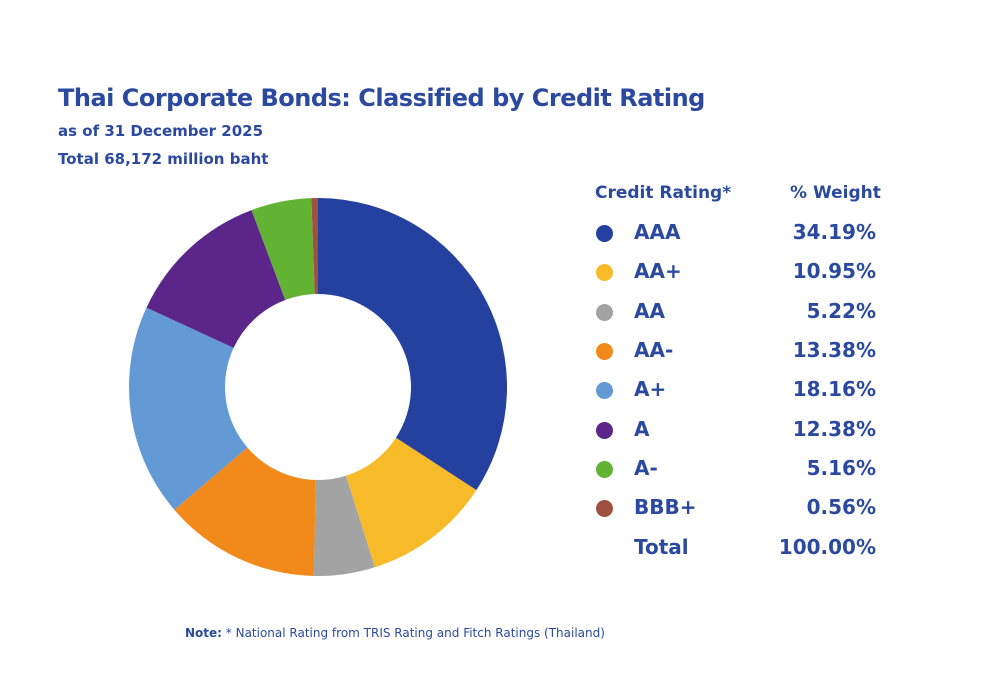  I want to click on legend-label: AAA, so click(657, 232).